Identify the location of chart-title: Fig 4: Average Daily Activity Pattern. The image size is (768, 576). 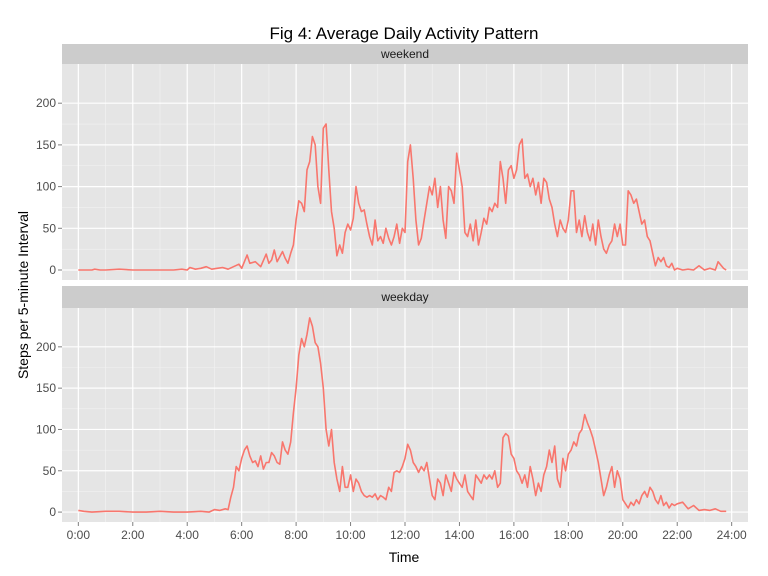
(404, 33).